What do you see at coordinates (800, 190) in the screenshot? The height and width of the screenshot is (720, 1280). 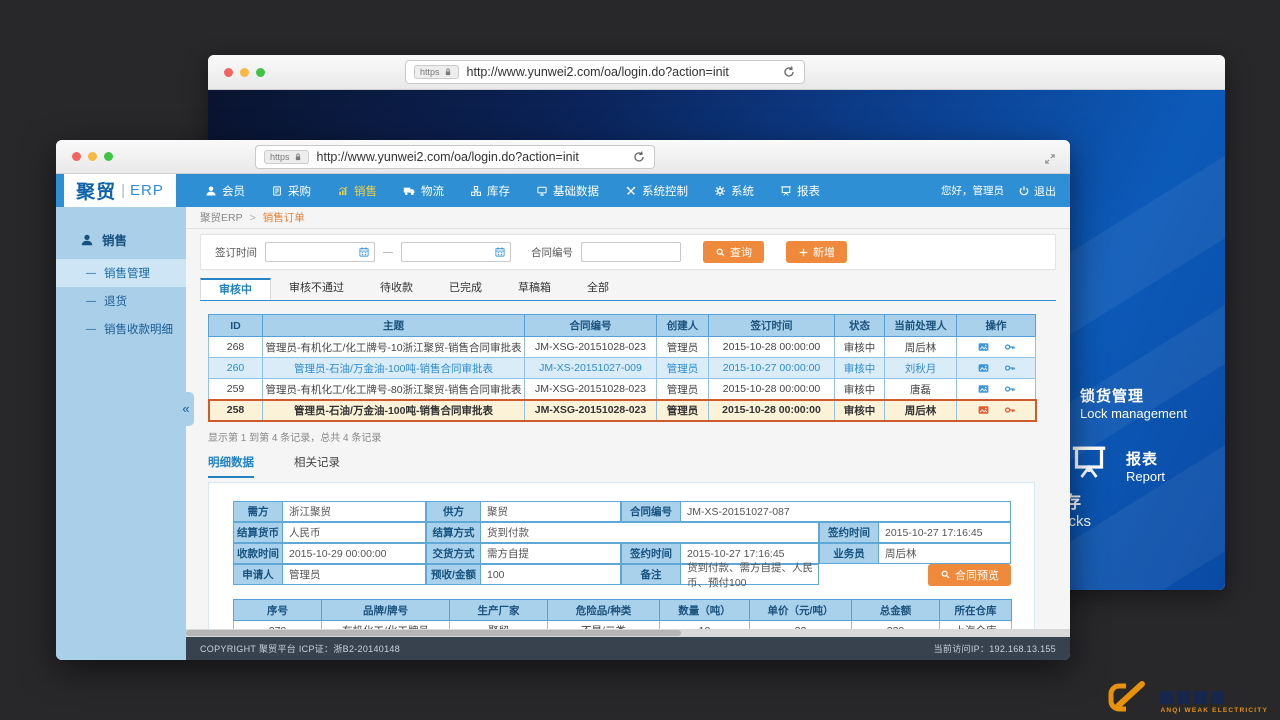 I see `nav-item-report: 报表` at bounding box center [800, 190].